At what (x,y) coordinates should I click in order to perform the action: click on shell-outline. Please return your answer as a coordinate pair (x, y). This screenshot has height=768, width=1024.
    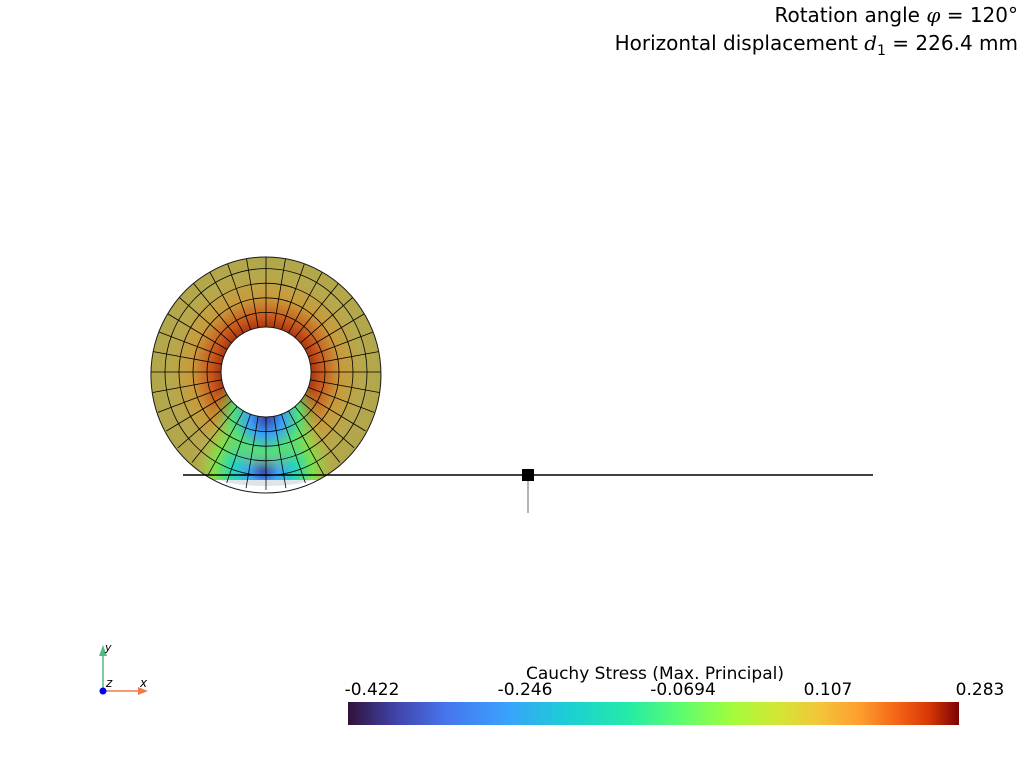
    Looking at the image, I should click on (266, 375).